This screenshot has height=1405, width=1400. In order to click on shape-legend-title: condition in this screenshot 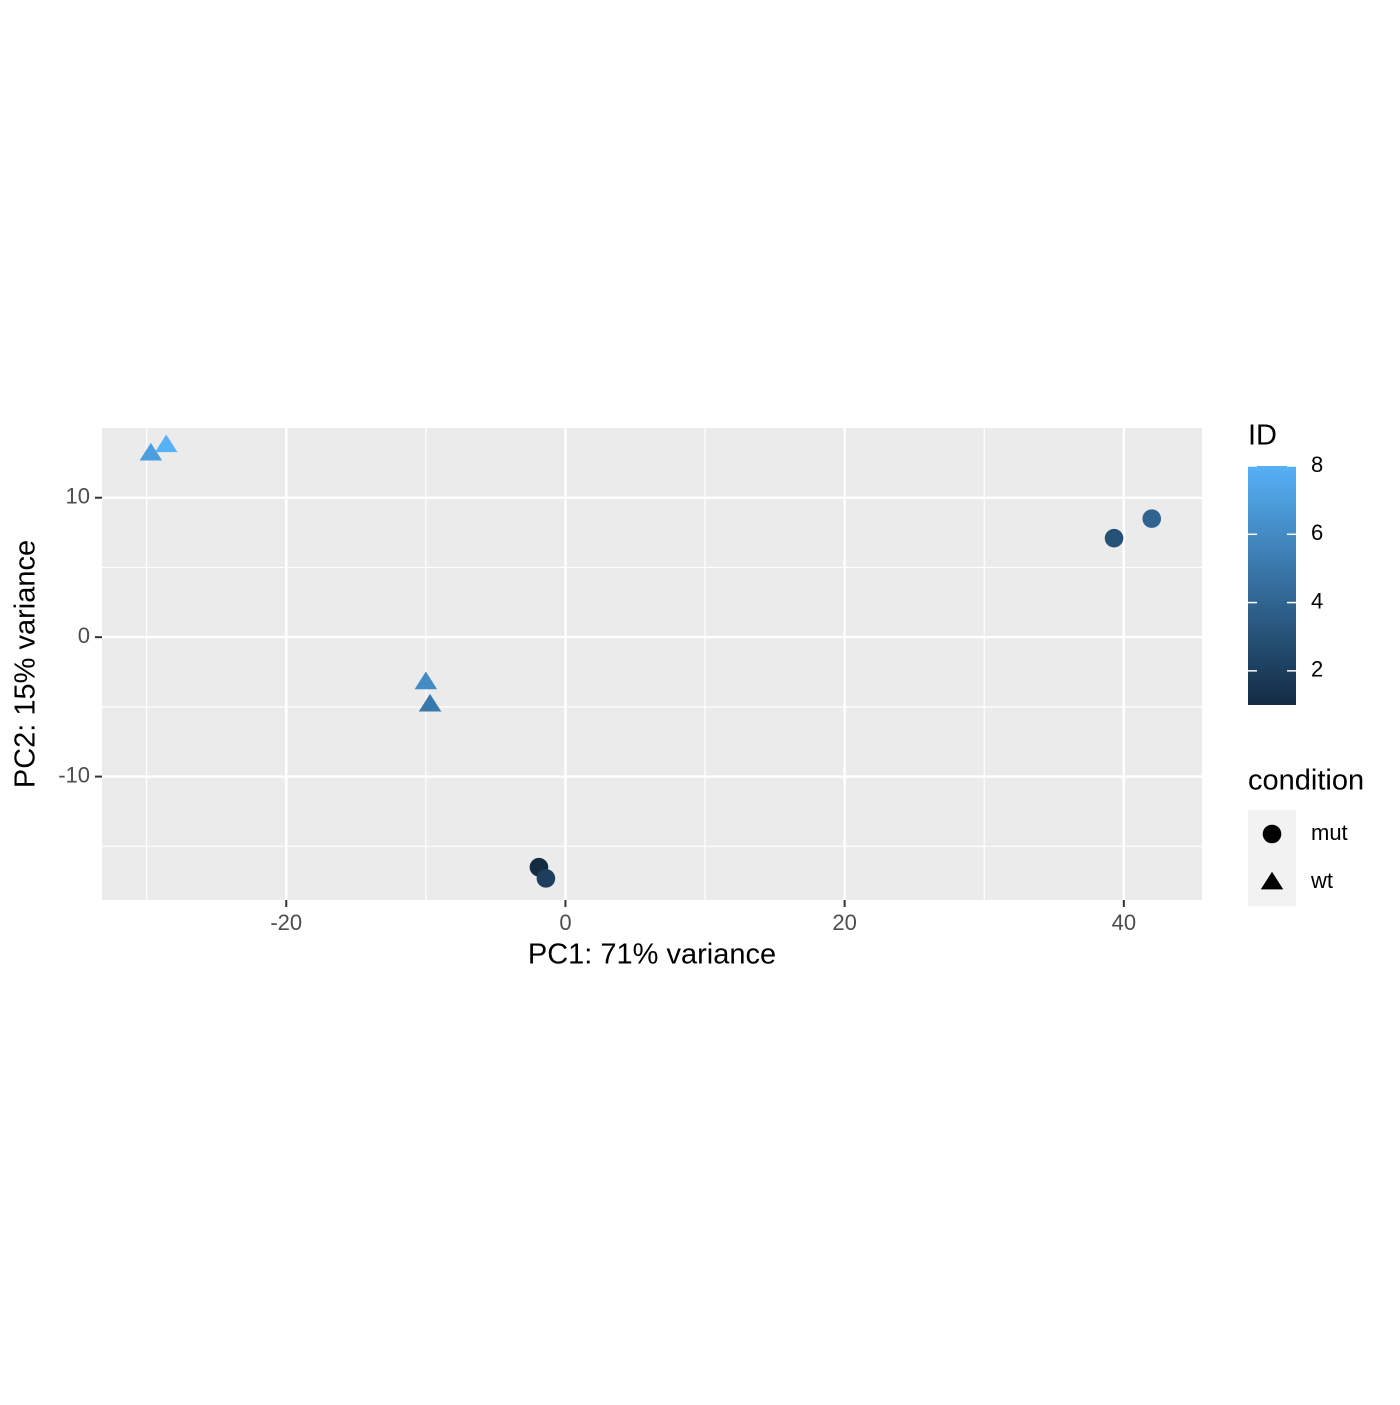, I will do `click(1306, 781)`.